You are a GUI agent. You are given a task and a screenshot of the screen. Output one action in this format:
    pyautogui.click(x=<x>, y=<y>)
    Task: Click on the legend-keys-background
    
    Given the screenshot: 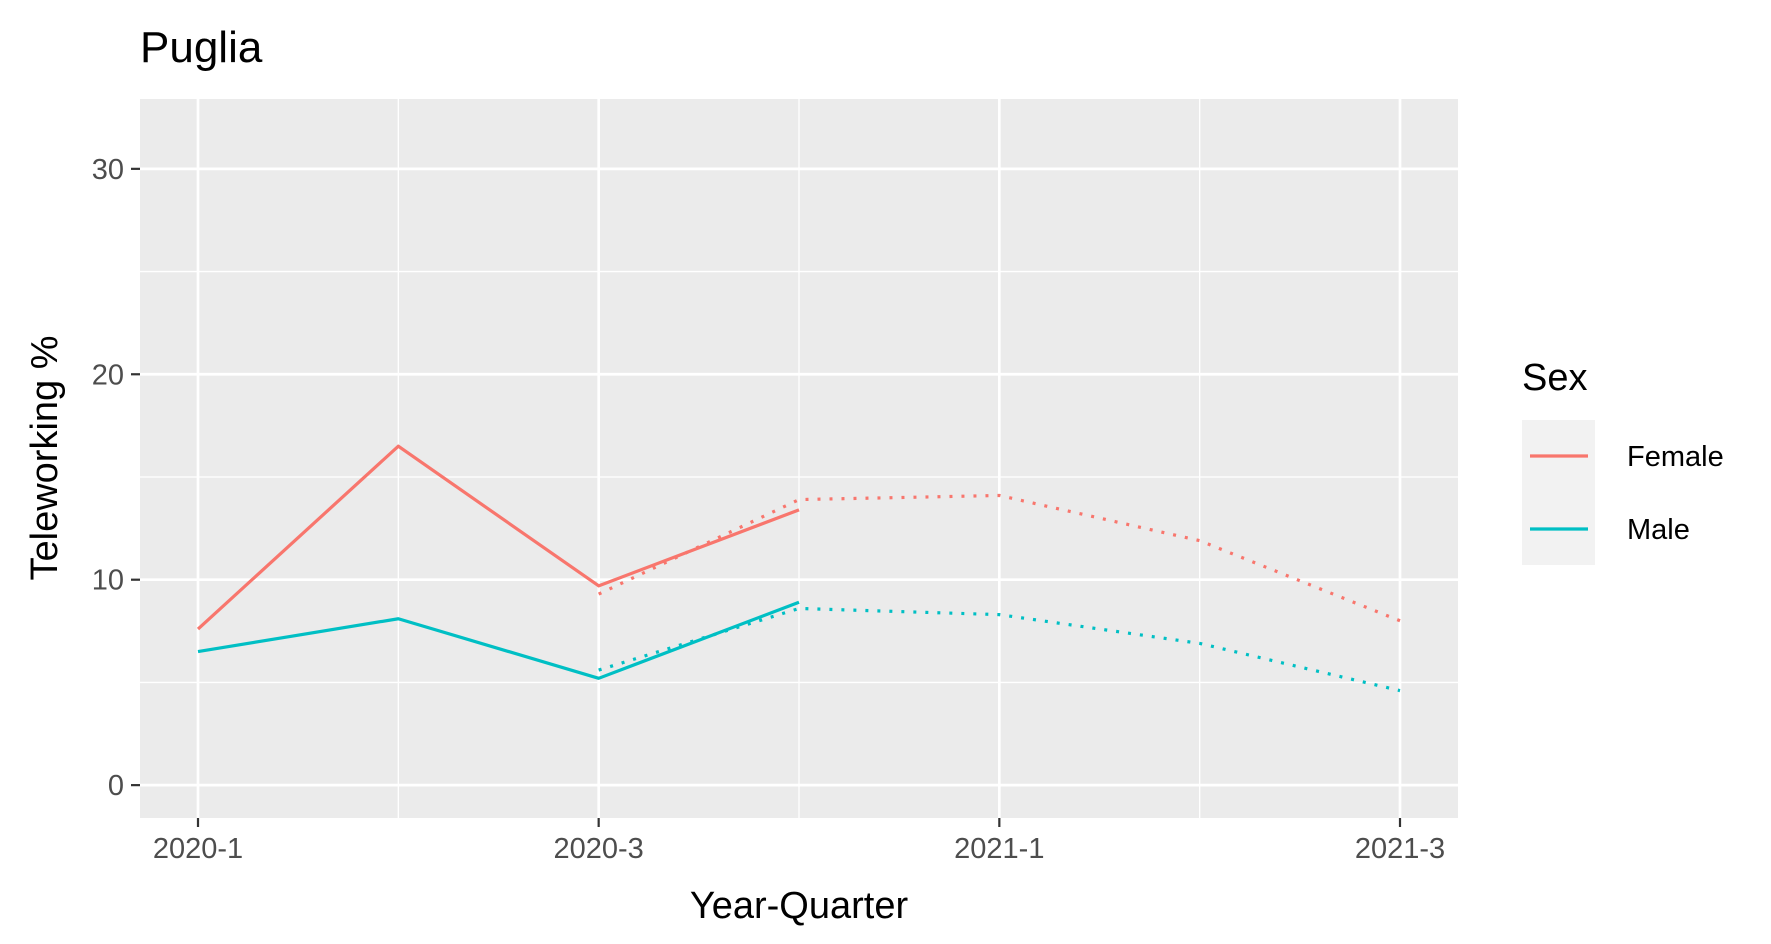 What is the action you would take?
    pyautogui.click(x=1558, y=492)
    